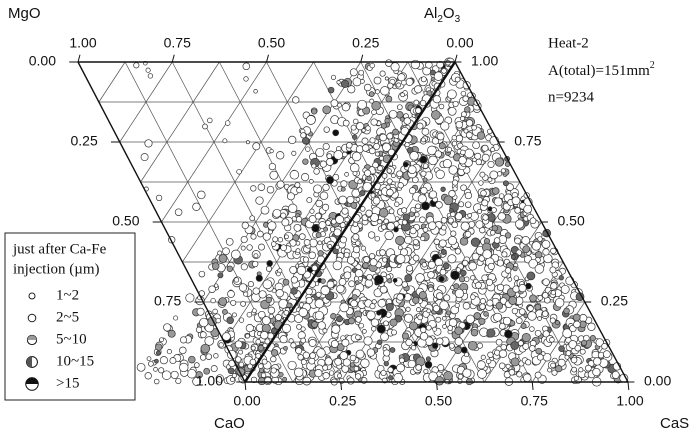 The width and height of the screenshot is (700, 437). I want to click on legend-label: >15, so click(67, 383).